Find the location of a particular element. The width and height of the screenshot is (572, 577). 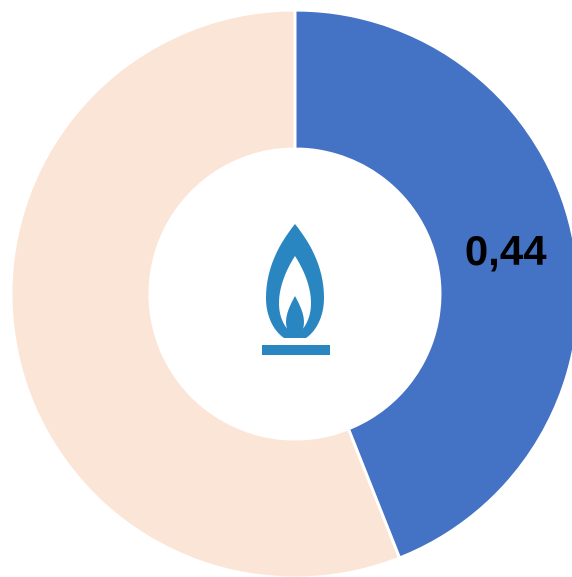

burner-base is located at coordinates (296, 350).